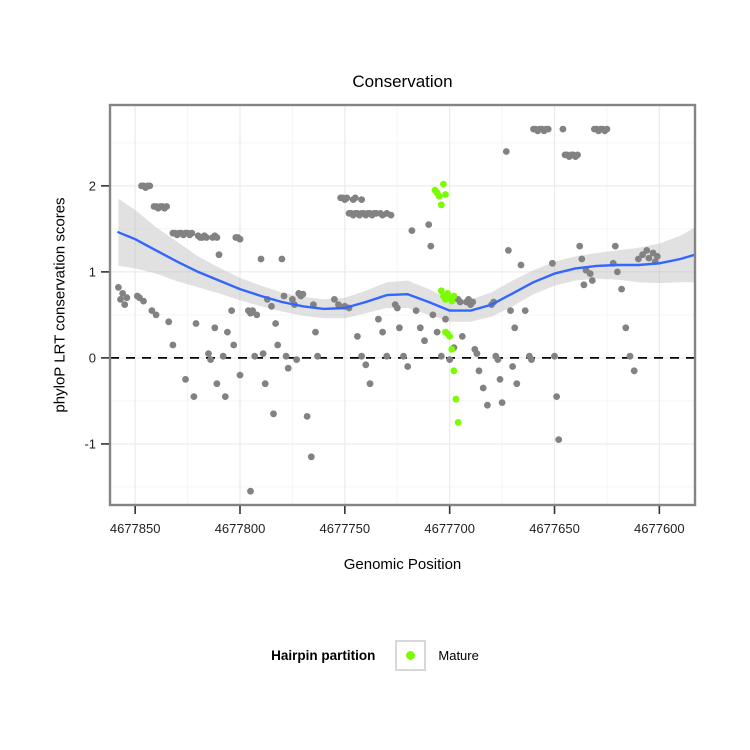 The height and width of the screenshot is (750, 750). Describe the element at coordinates (135, 528) in the screenshot. I see `svg-text: 4677850` at that location.